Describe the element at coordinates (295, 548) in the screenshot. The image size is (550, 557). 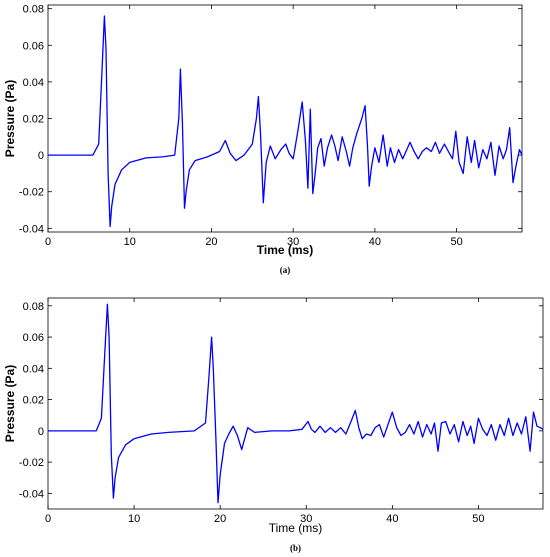
I see `panel-caption: (b)` at that location.